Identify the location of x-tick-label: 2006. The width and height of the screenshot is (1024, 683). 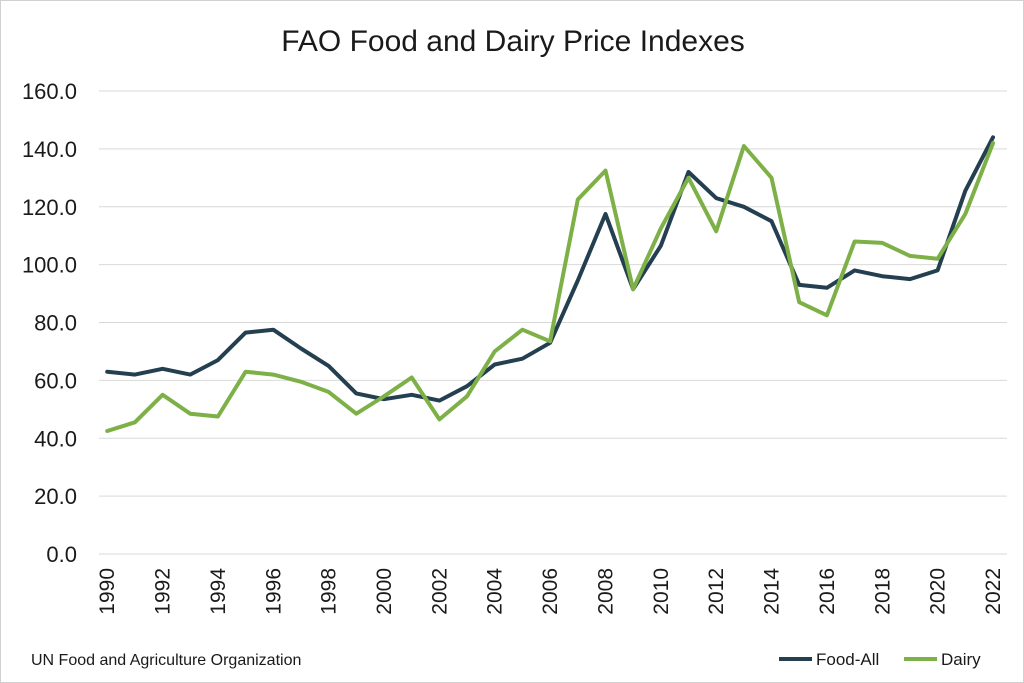
(550, 591).